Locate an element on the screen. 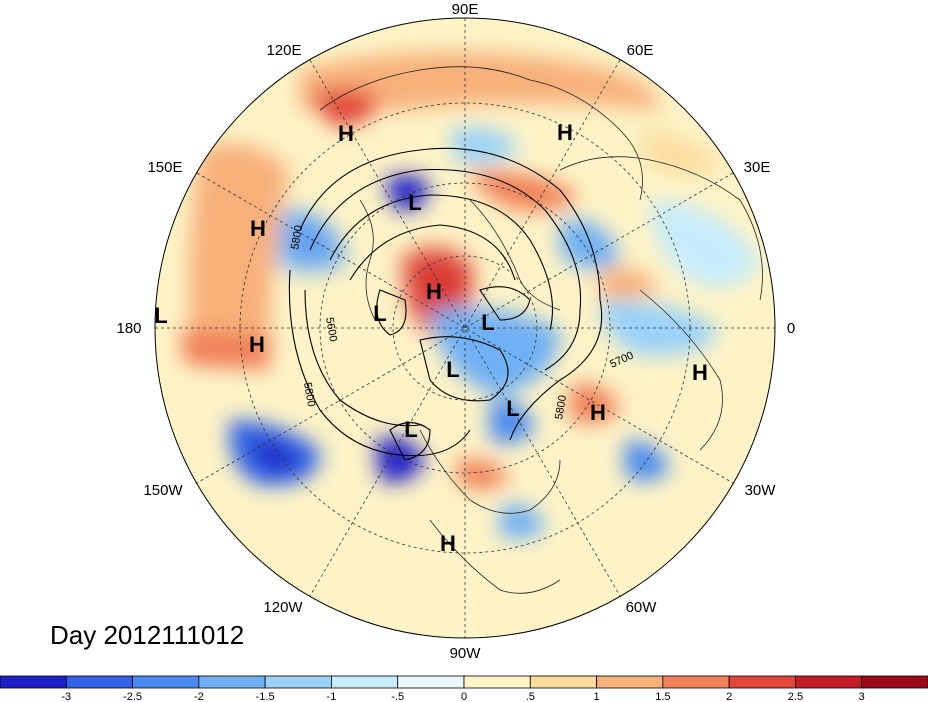 The height and width of the screenshot is (702, 928). lon-label-30e: 30E is located at coordinates (757, 167).